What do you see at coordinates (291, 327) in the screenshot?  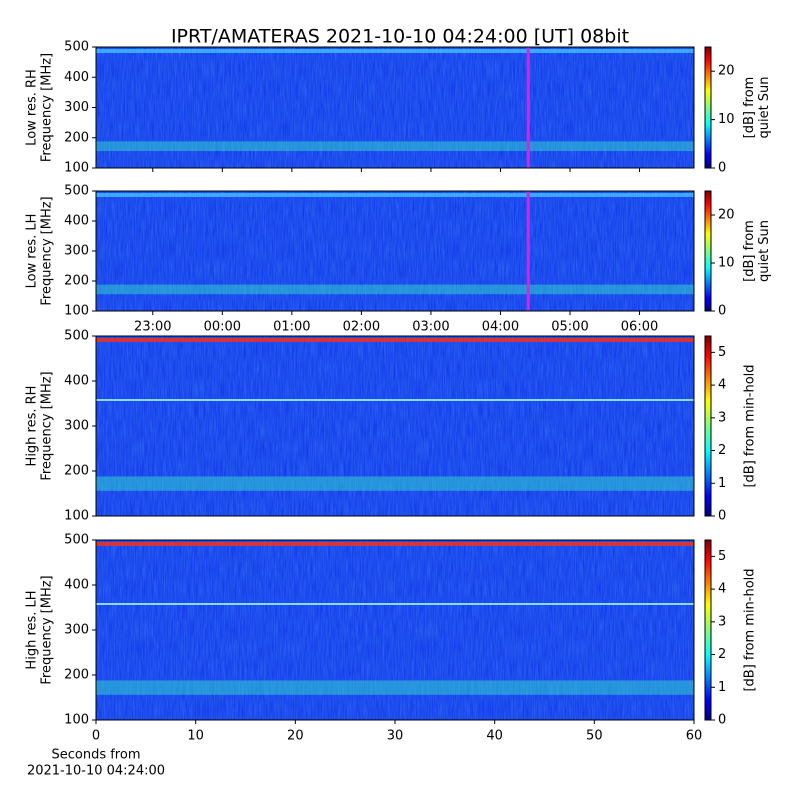 I see `x-tick-label: 01:00` at bounding box center [291, 327].